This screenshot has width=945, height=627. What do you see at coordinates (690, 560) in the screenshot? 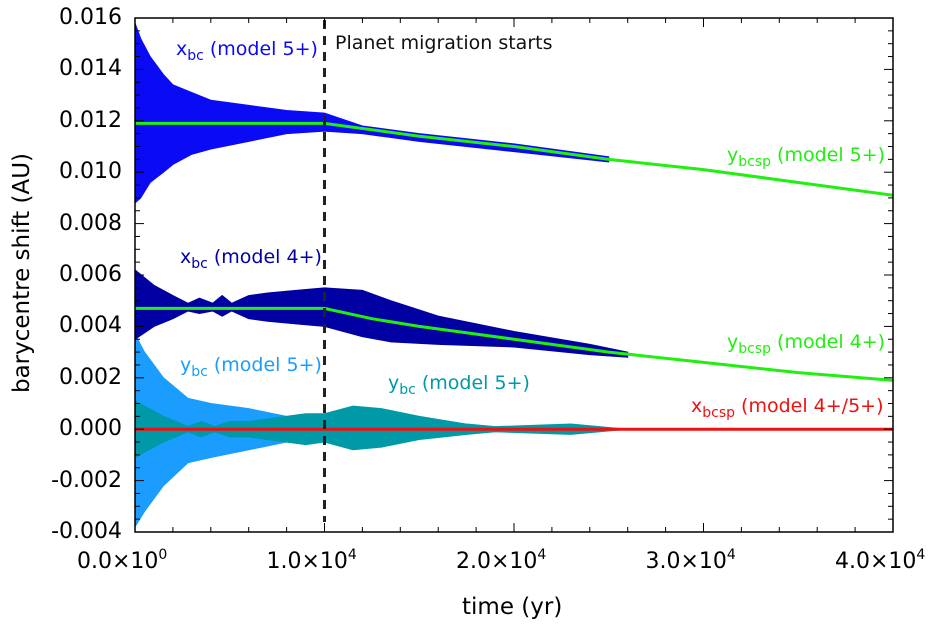
I see `x-tick-label: 3.0×104` at bounding box center [690, 560].